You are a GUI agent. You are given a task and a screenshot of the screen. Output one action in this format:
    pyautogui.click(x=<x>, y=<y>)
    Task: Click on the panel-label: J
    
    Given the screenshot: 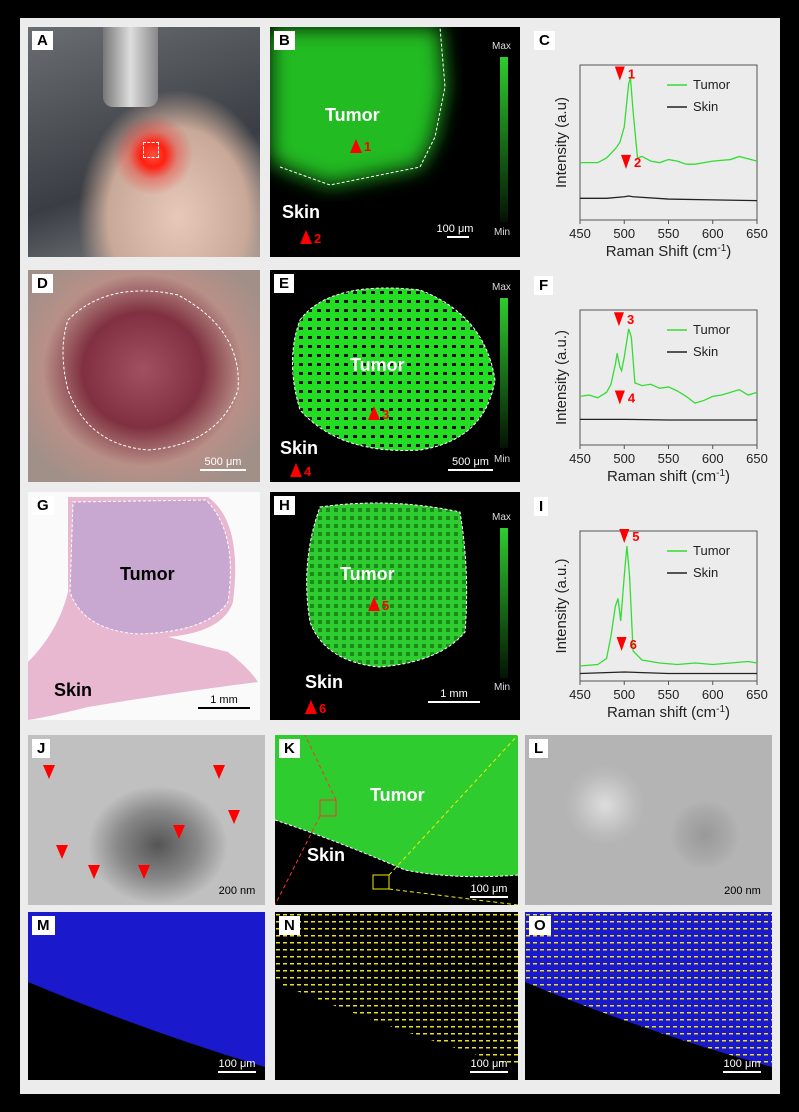 What is the action you would take?
    pyautogui.click(x=41, y=748)
    